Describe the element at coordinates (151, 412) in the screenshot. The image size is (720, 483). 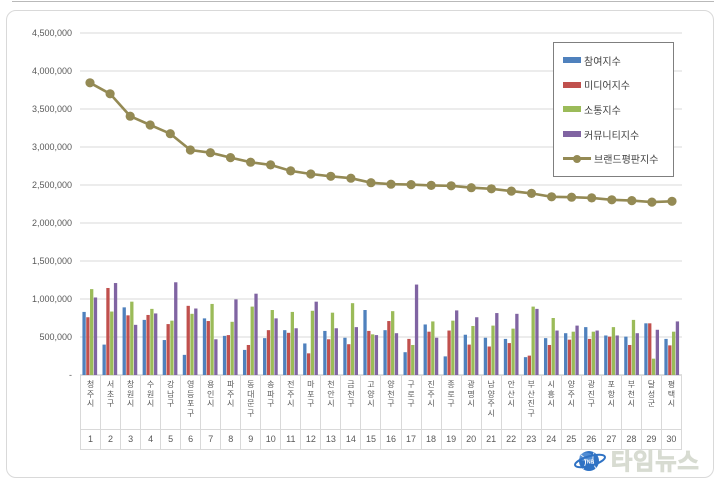
I see `category-column: 수 원 시 4` at that location.